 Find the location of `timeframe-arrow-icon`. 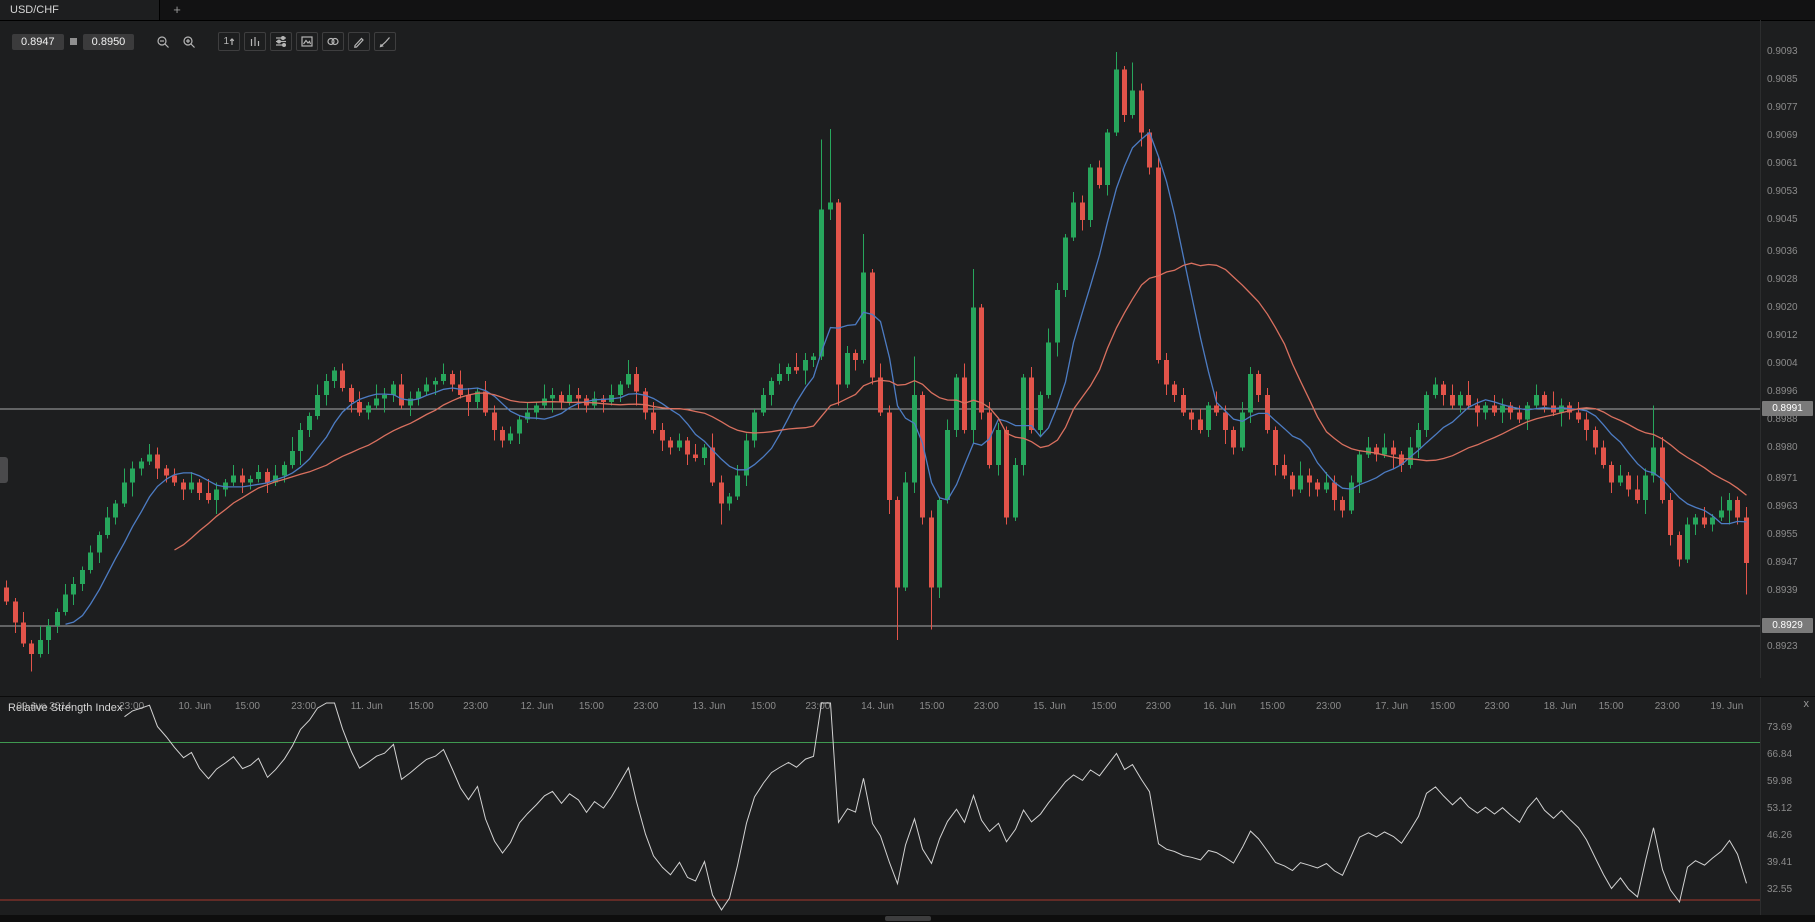

timeframe-arrow-icon is located at coordinates (232, 41).